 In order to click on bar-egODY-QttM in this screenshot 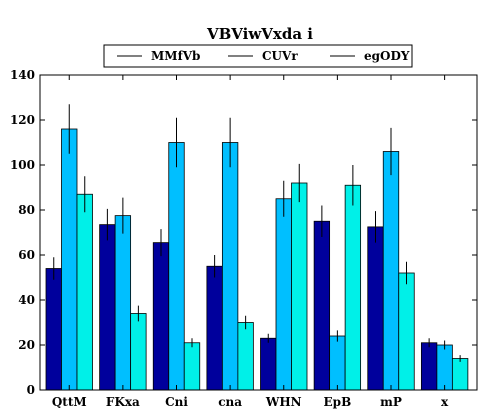, I will do `click(84, 292)`.